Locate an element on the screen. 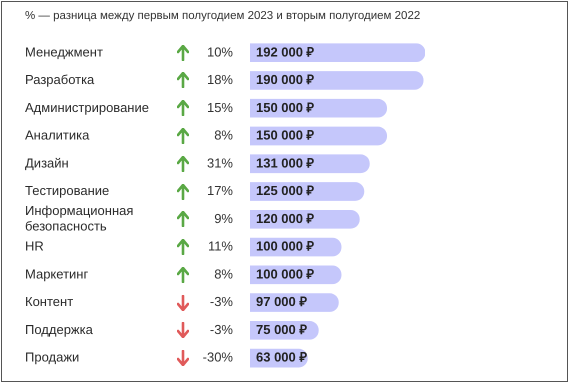  y-tick-label: Поддержка is located at coordinates (59, 329).